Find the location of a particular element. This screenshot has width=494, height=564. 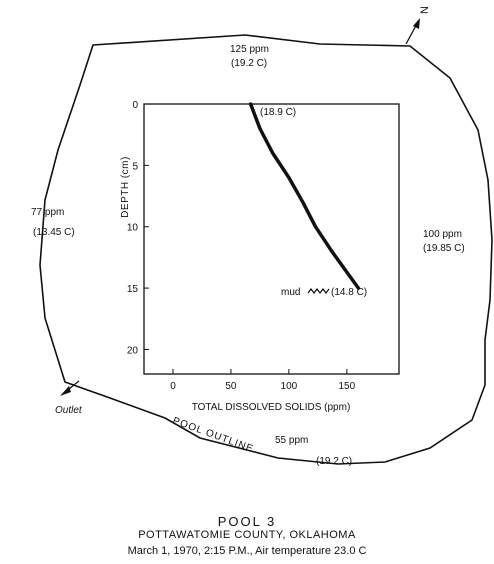

y-tick-label: 20 is located at coordinates (133, 350).